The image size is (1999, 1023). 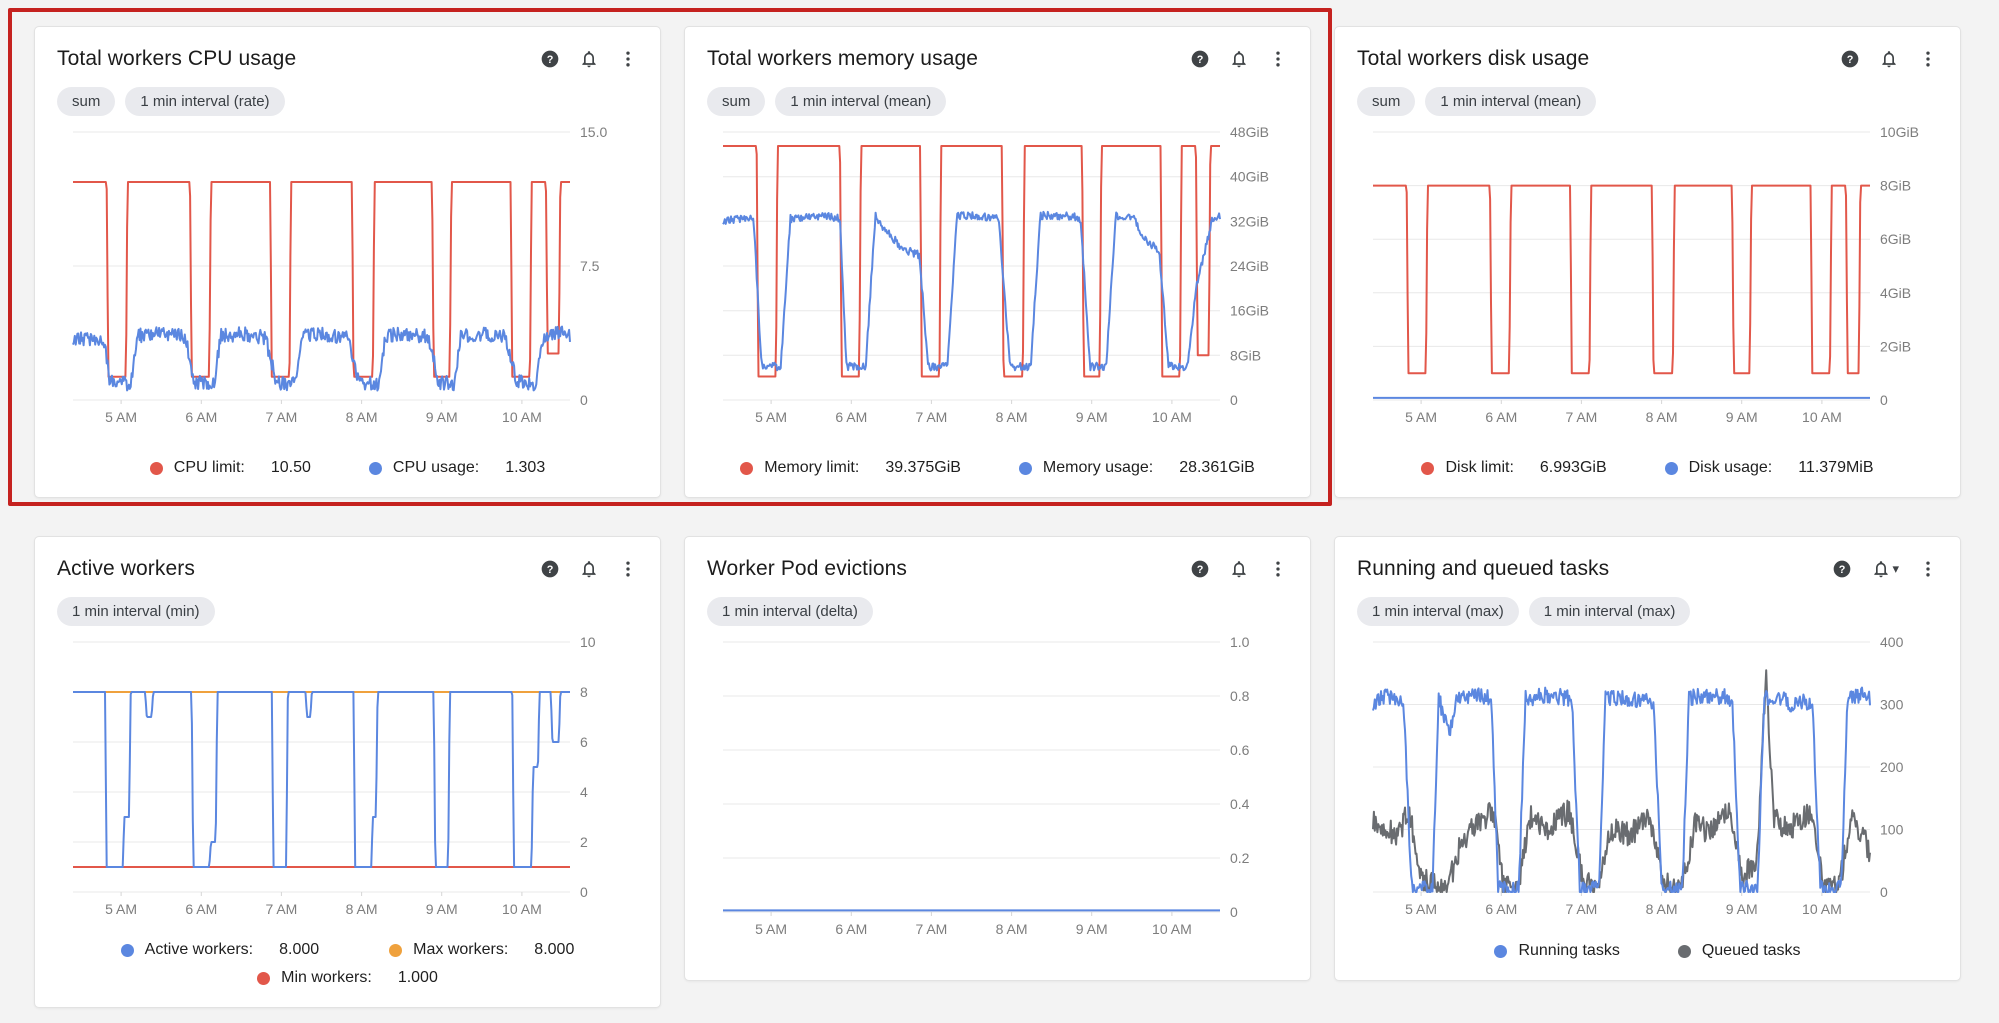 I want to click on legend-item-min-workers: Min workers: 1.000, so click(x=347, y=978).